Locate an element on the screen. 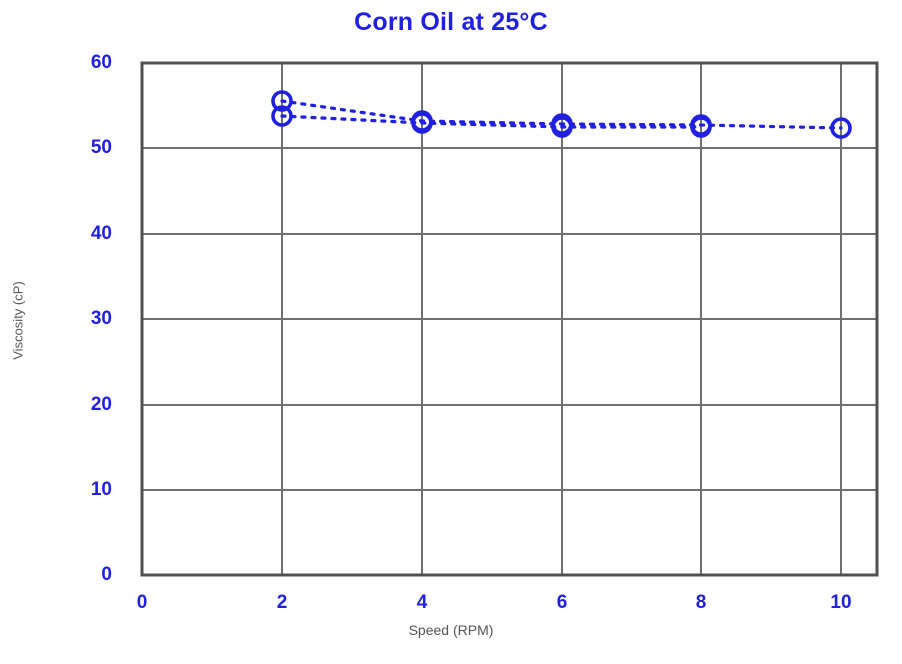 This screenshot has width=902, height=664. chart-title: Corn Oil at 25°C is located at coordinates (451, 22).